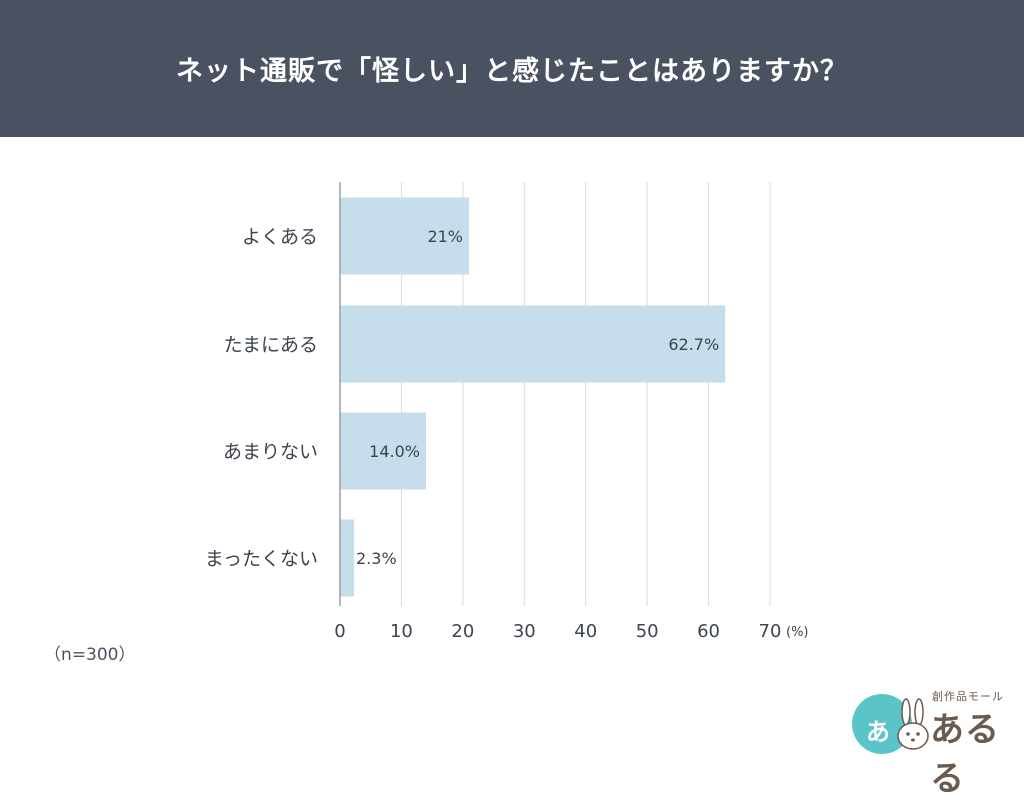 The width and height of the screenshot is (1024, 800). I want to click on data-label: 62.7%, so click(693, 344).